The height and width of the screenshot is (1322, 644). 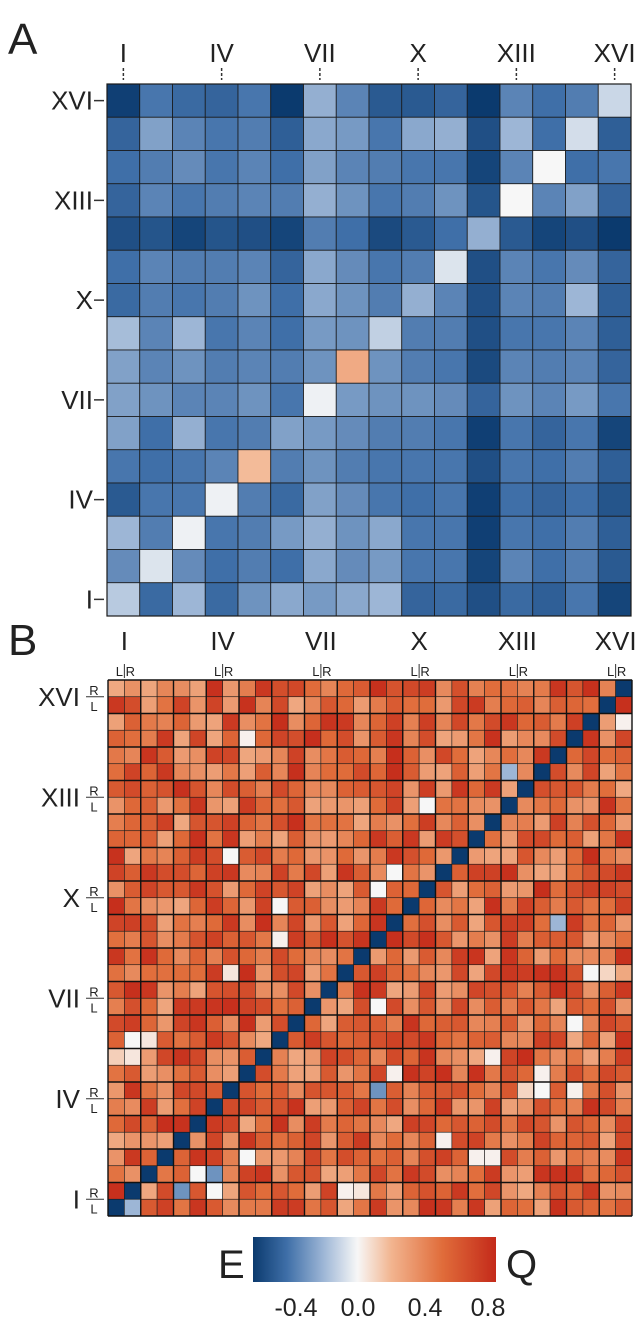 I want to click on heatmap-b-ytick-label: I, so click(x=76, y=1199).